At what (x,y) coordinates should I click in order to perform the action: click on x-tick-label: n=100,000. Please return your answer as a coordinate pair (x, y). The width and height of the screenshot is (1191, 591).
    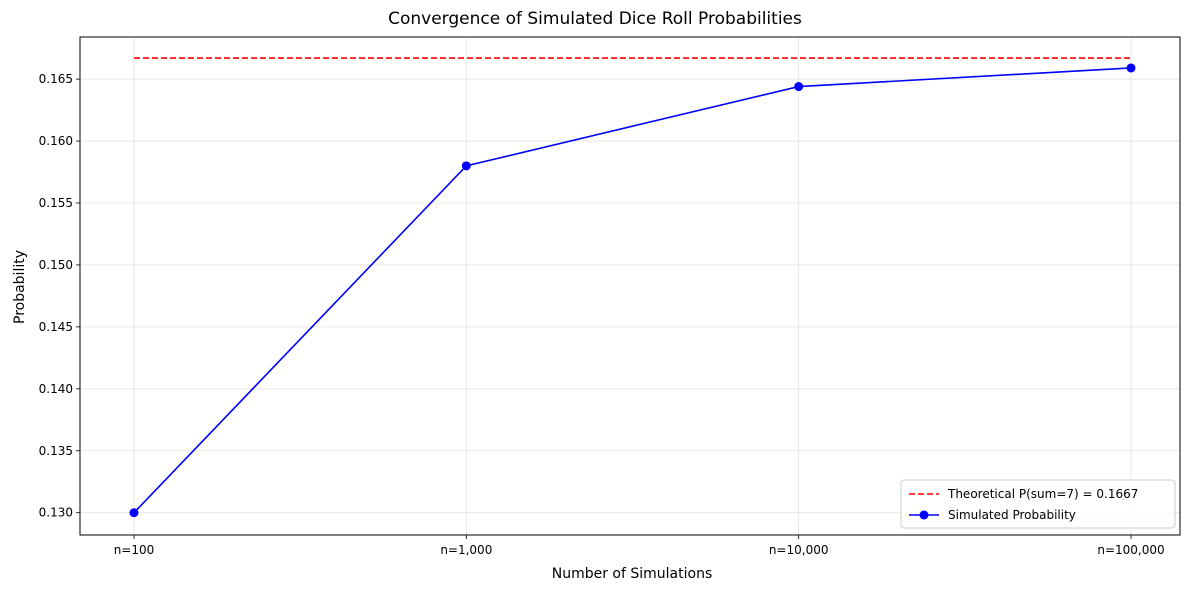
    Looking at the image, I should click on (1130, 550).